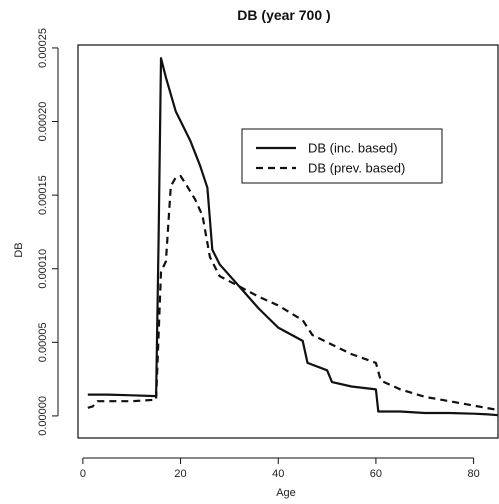  What do you see at coordinates (283, 15) in the screenshot?
I see `chart-title: DB (year 700 )` at bounding box center [283, 15].